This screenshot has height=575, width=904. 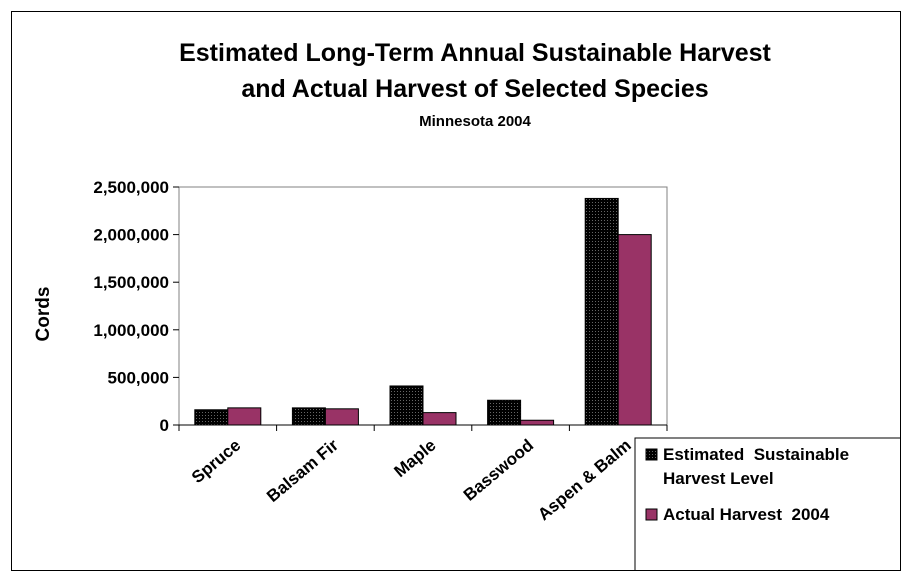 I want to click on y-tick-label: 2,000,000, so click(x=131, y=235).